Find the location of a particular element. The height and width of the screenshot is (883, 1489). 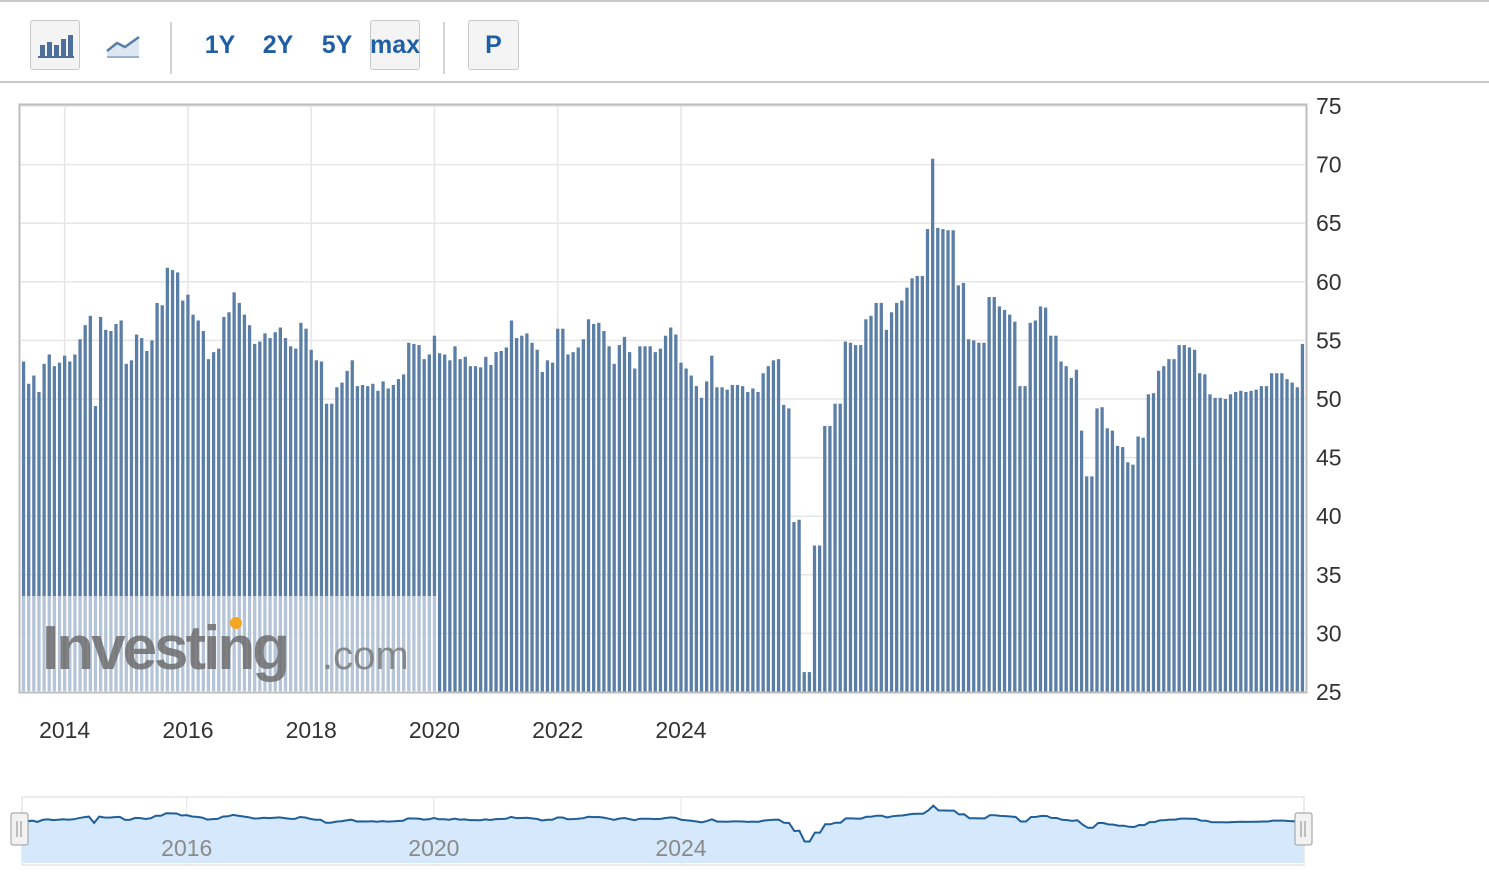

range-1y-button: 1Y is located at coordinates (220, 44).